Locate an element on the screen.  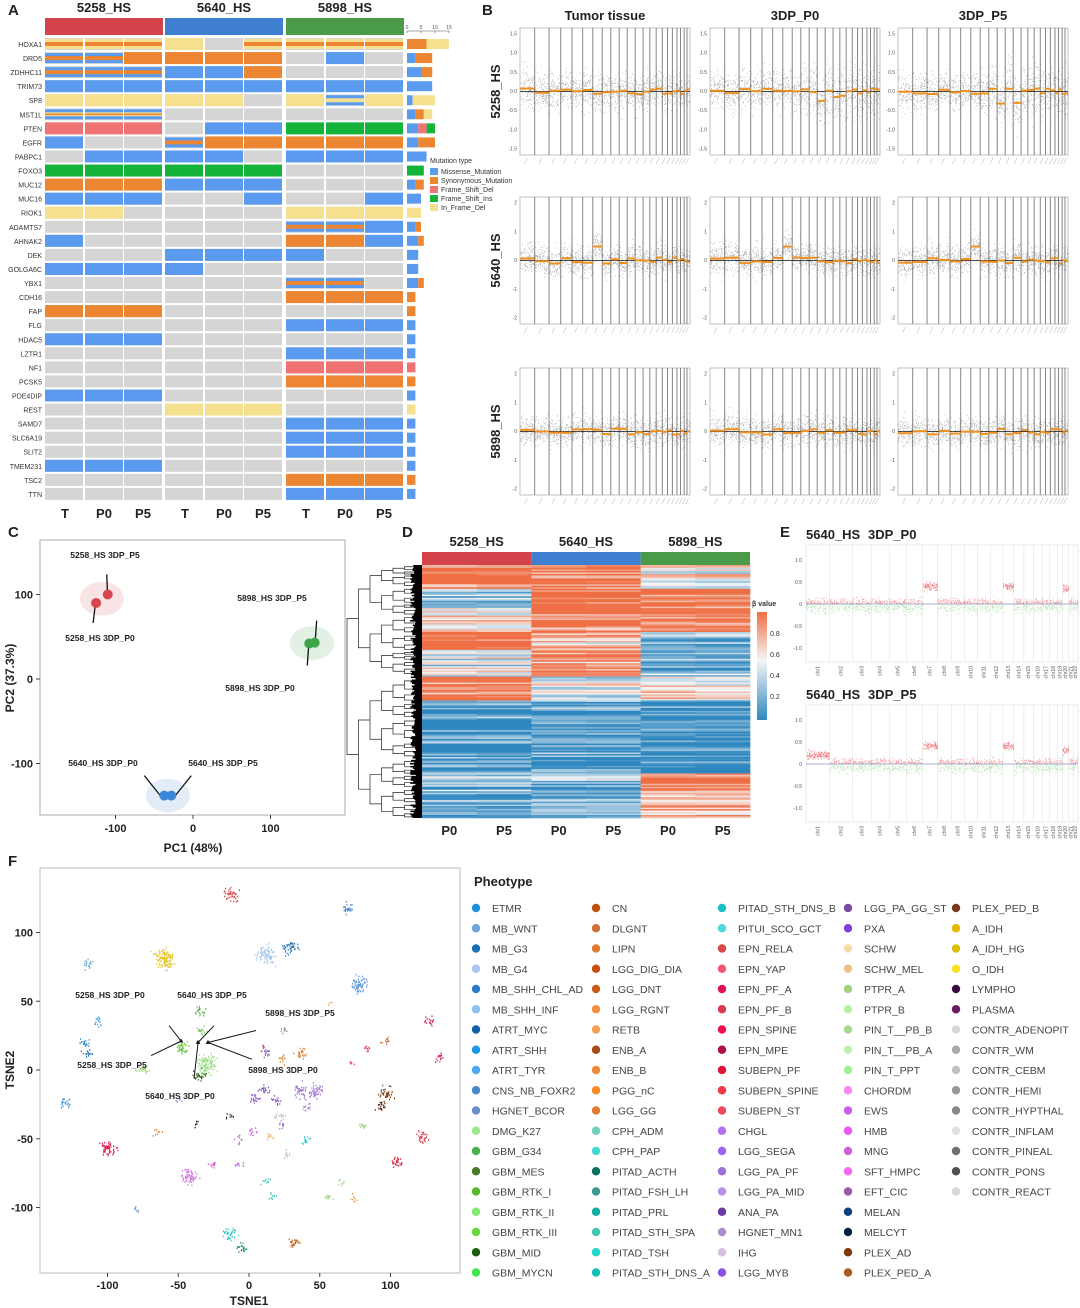
y-tick-label: 2 is located at coordinates (893, 375).